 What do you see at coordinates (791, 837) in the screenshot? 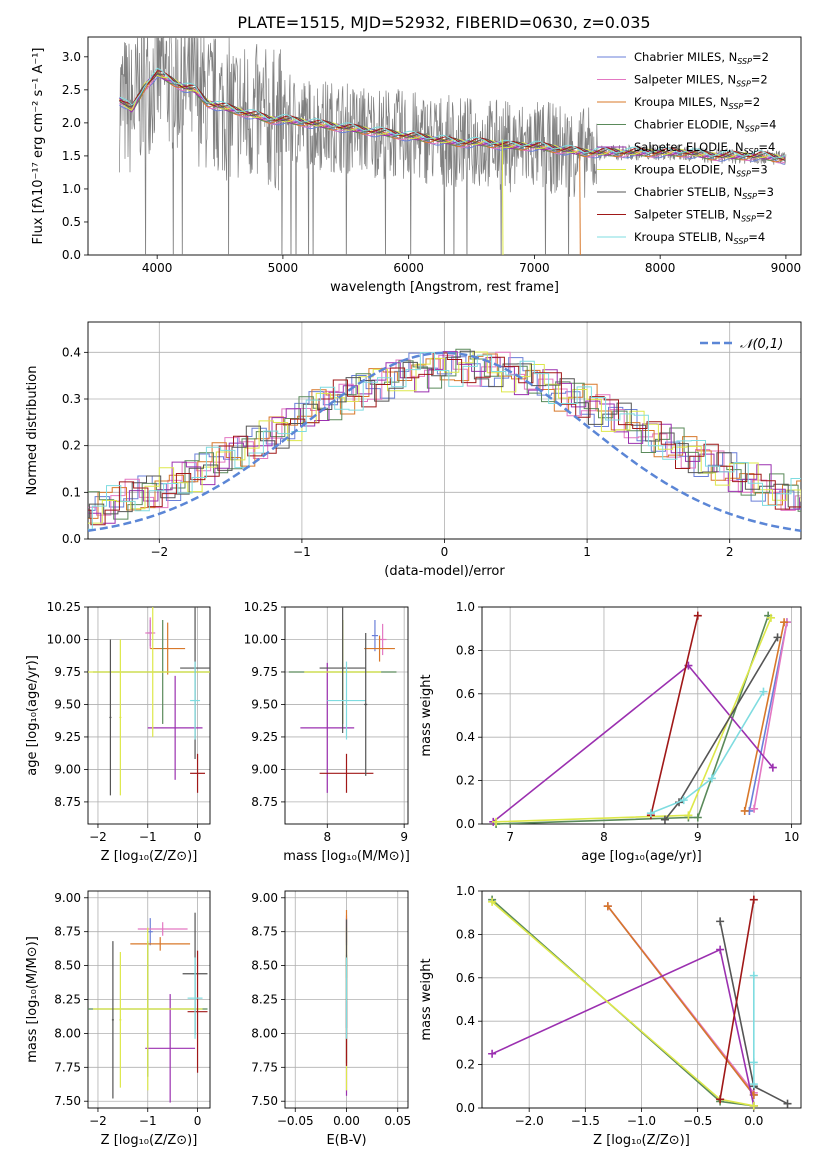
I see `x-tick-label: 10` at bounding box center [791, 837].